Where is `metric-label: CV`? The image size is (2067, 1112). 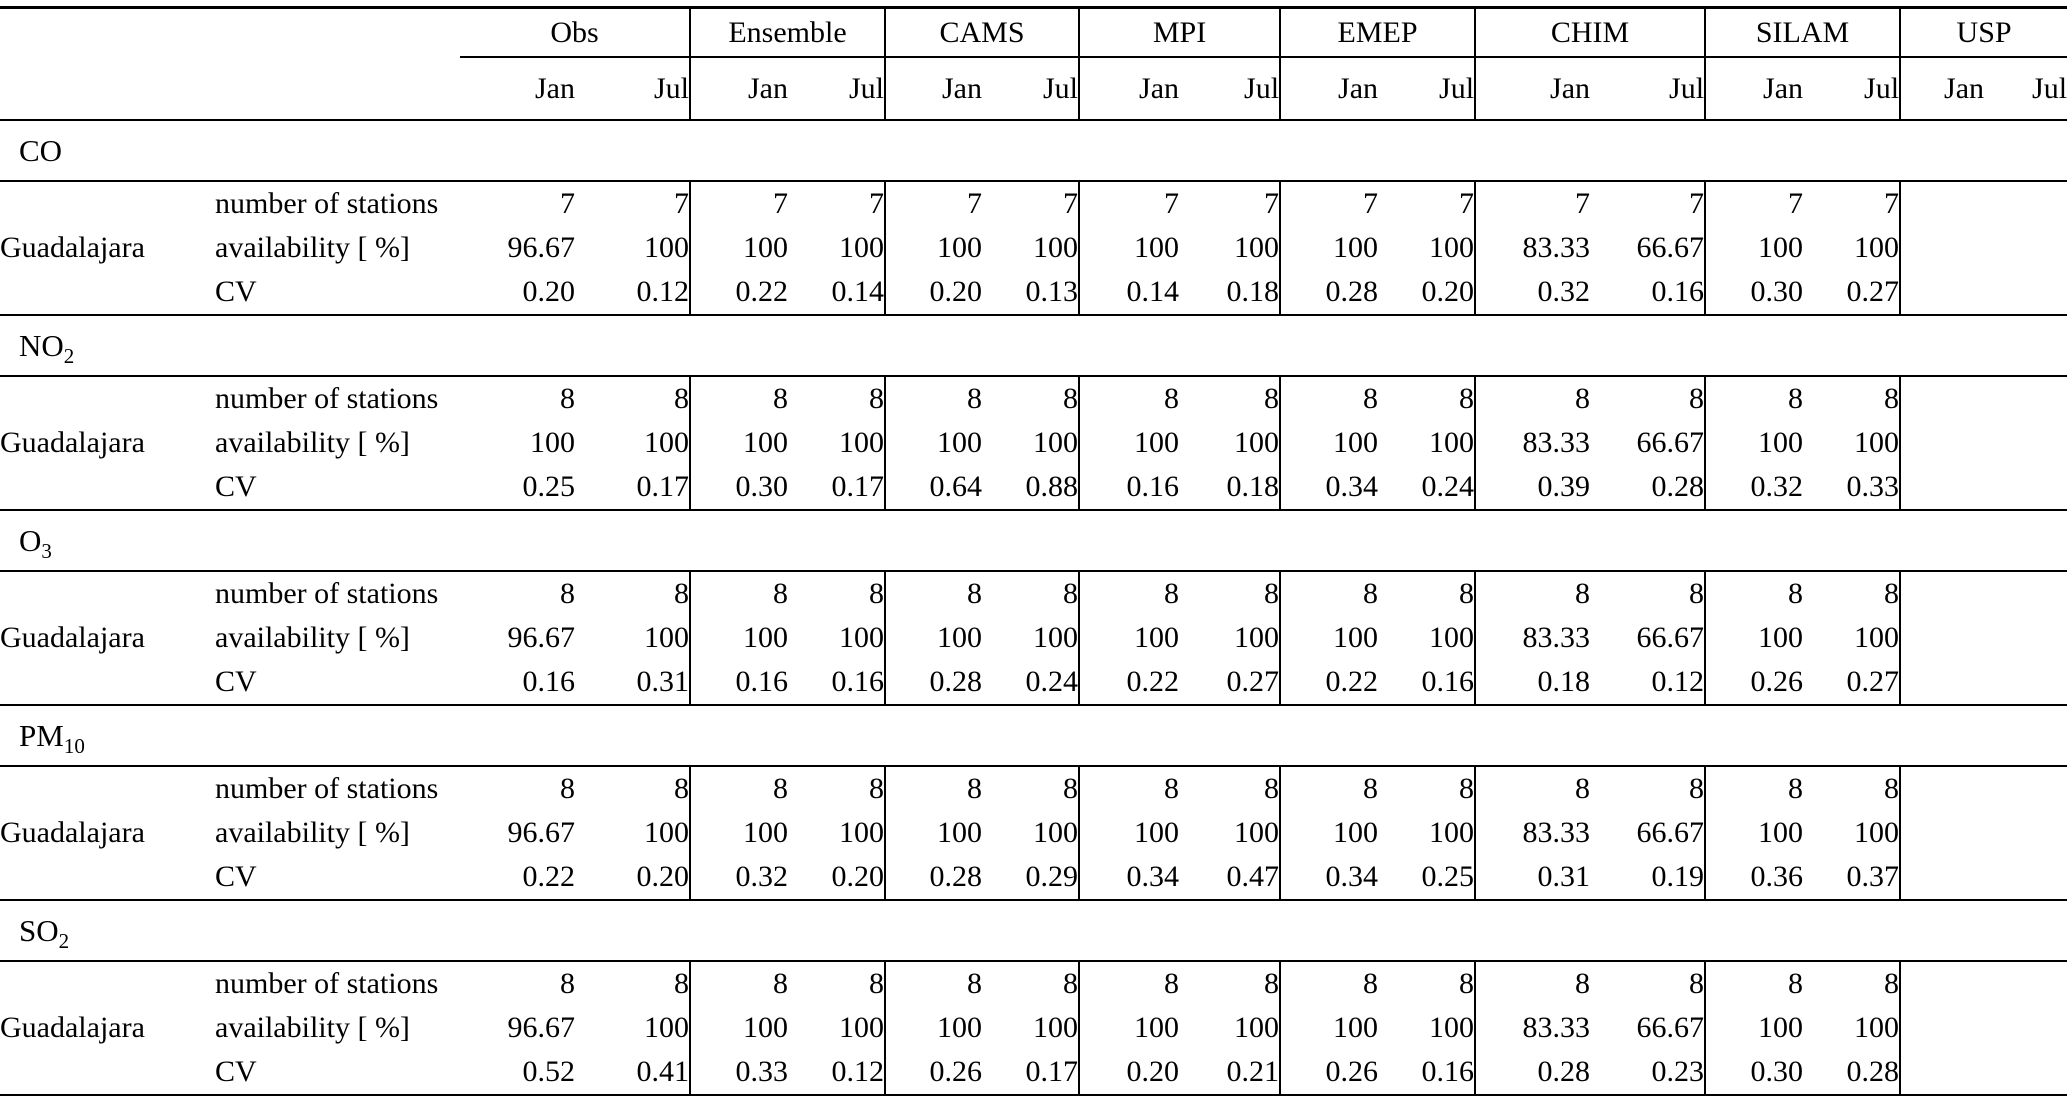
metric-label: CV is located at coordinates (337, 683).